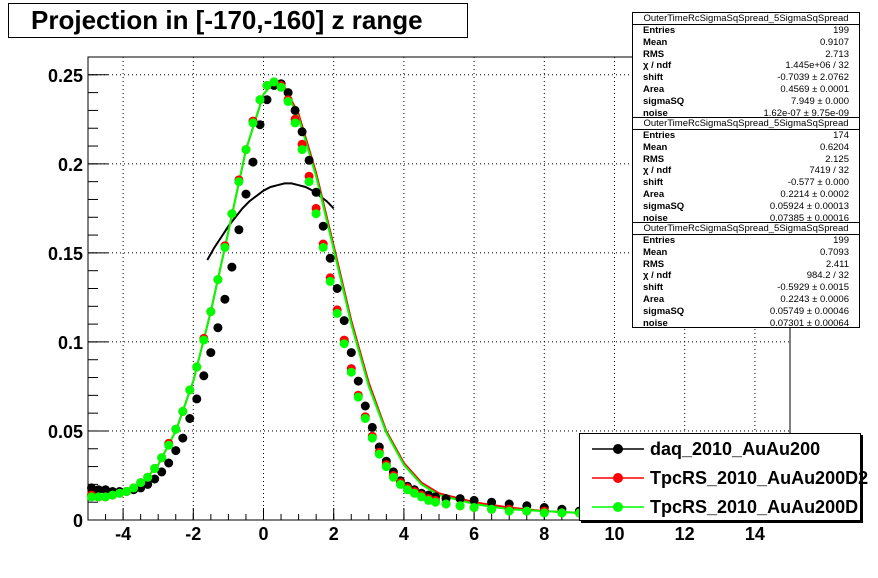  I want to click on stats-row: Entries 199, so click(746, 241).